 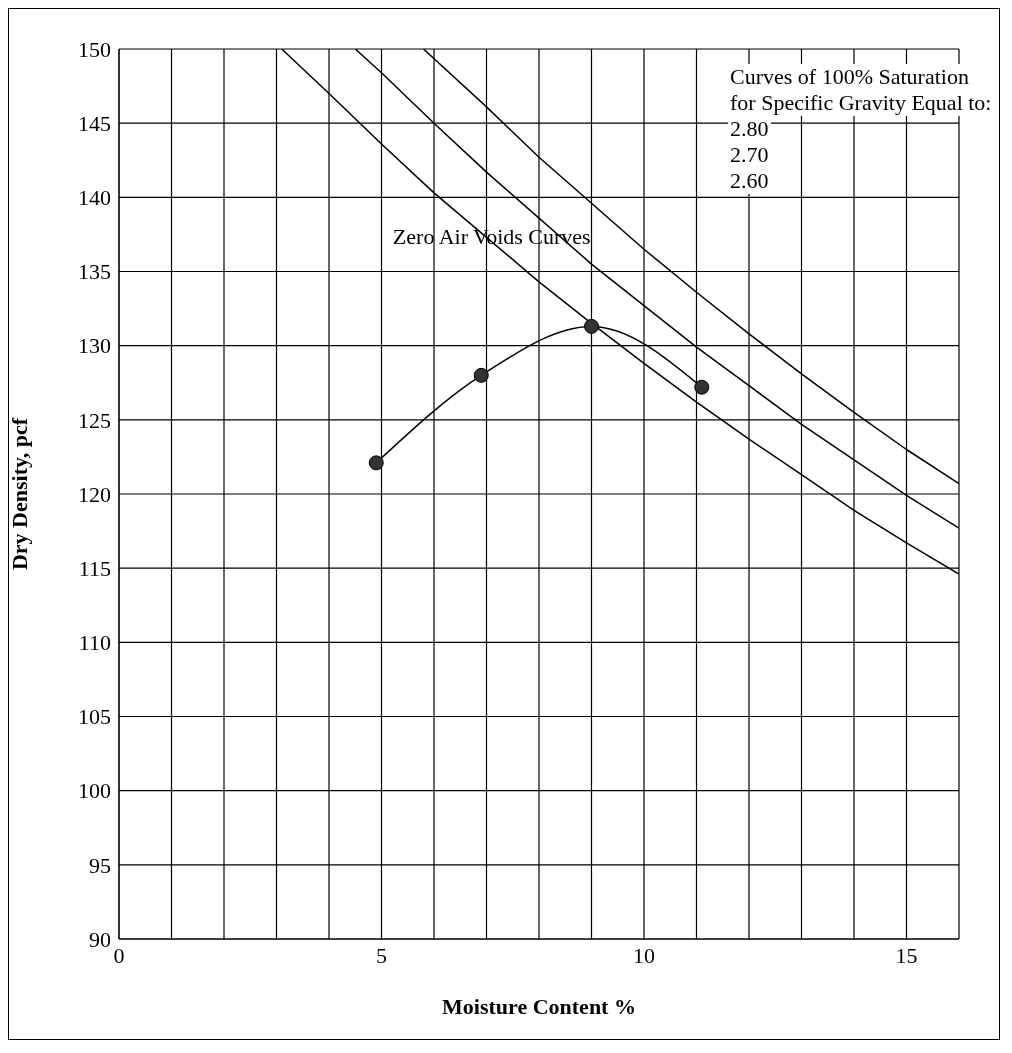 What do you see at coordinates (539, 1006) in the screenshot?
I see `x-axis-title: Moisture Content %` at bounding box center [539, 1006].